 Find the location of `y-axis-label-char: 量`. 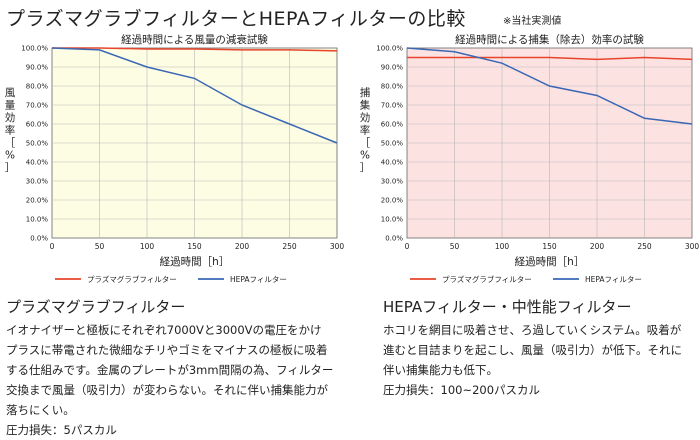

y-axis-label-char: 量 is located at coordinates (10, 106).